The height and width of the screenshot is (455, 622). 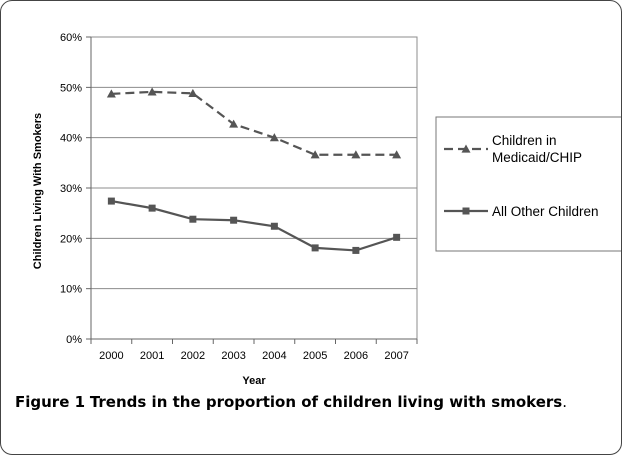 I want to click on y-tick-label: 30%, so click(x=71, y=189).